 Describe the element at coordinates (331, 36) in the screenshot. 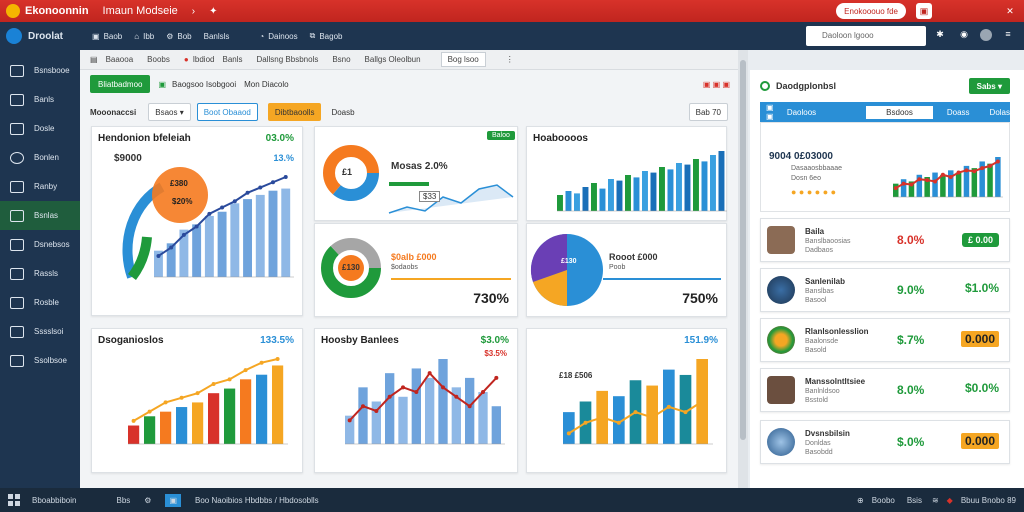

I see `top-nav-label: Bagob` at that location.